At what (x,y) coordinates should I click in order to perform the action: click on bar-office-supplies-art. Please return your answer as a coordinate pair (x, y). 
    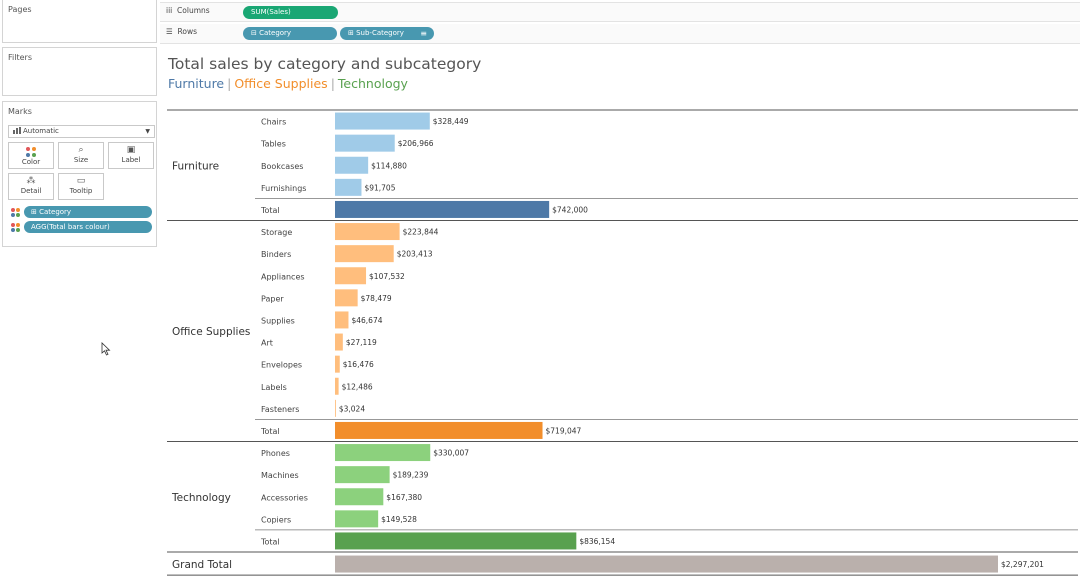
    Looking at the image, I should click on (339, 342).